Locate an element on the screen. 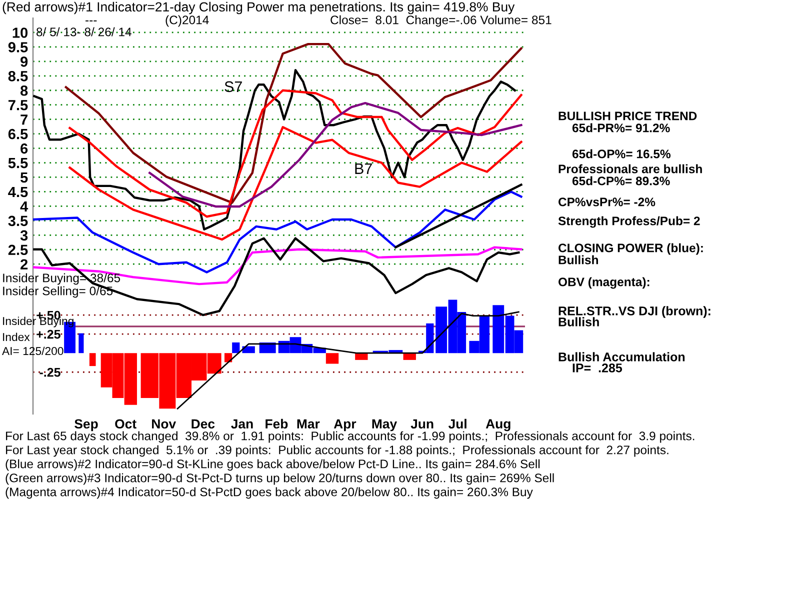  text: Strength Profess/Pub= 2 is located at coordinates (629, 222).